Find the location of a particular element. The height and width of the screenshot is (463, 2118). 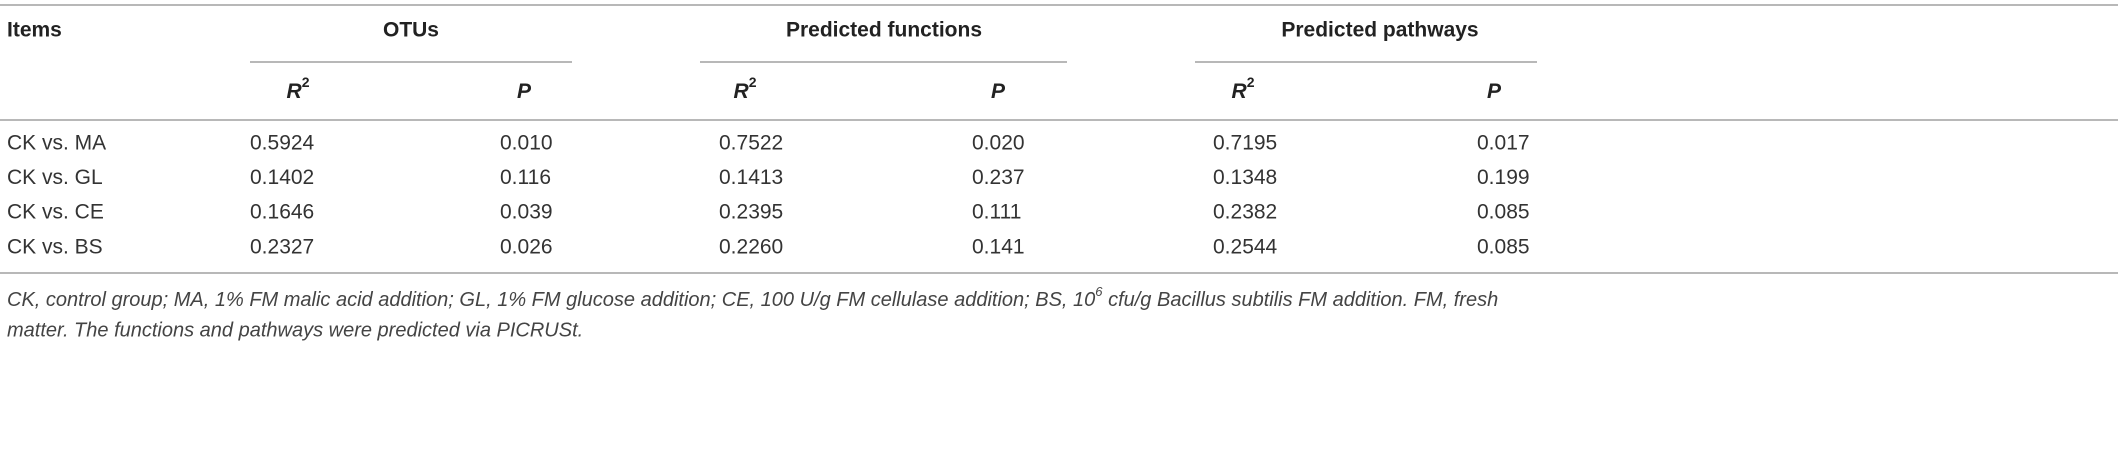

cell-value: 0.2395 is located at coordinates (751, 212).